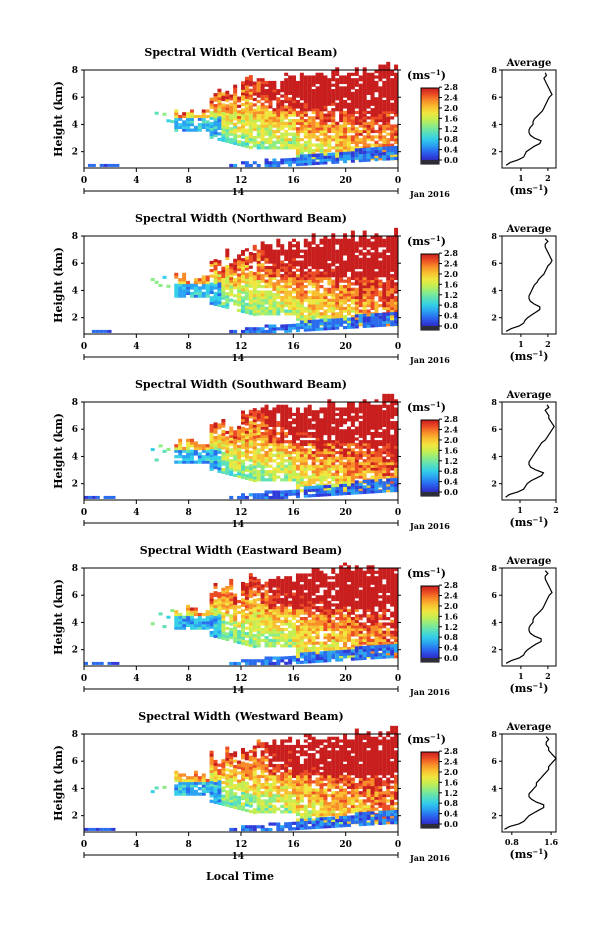  Describe the element at coordinates (451, 253) in the screenshot. I see `colorbar-tick-label: 2.8` at that location.